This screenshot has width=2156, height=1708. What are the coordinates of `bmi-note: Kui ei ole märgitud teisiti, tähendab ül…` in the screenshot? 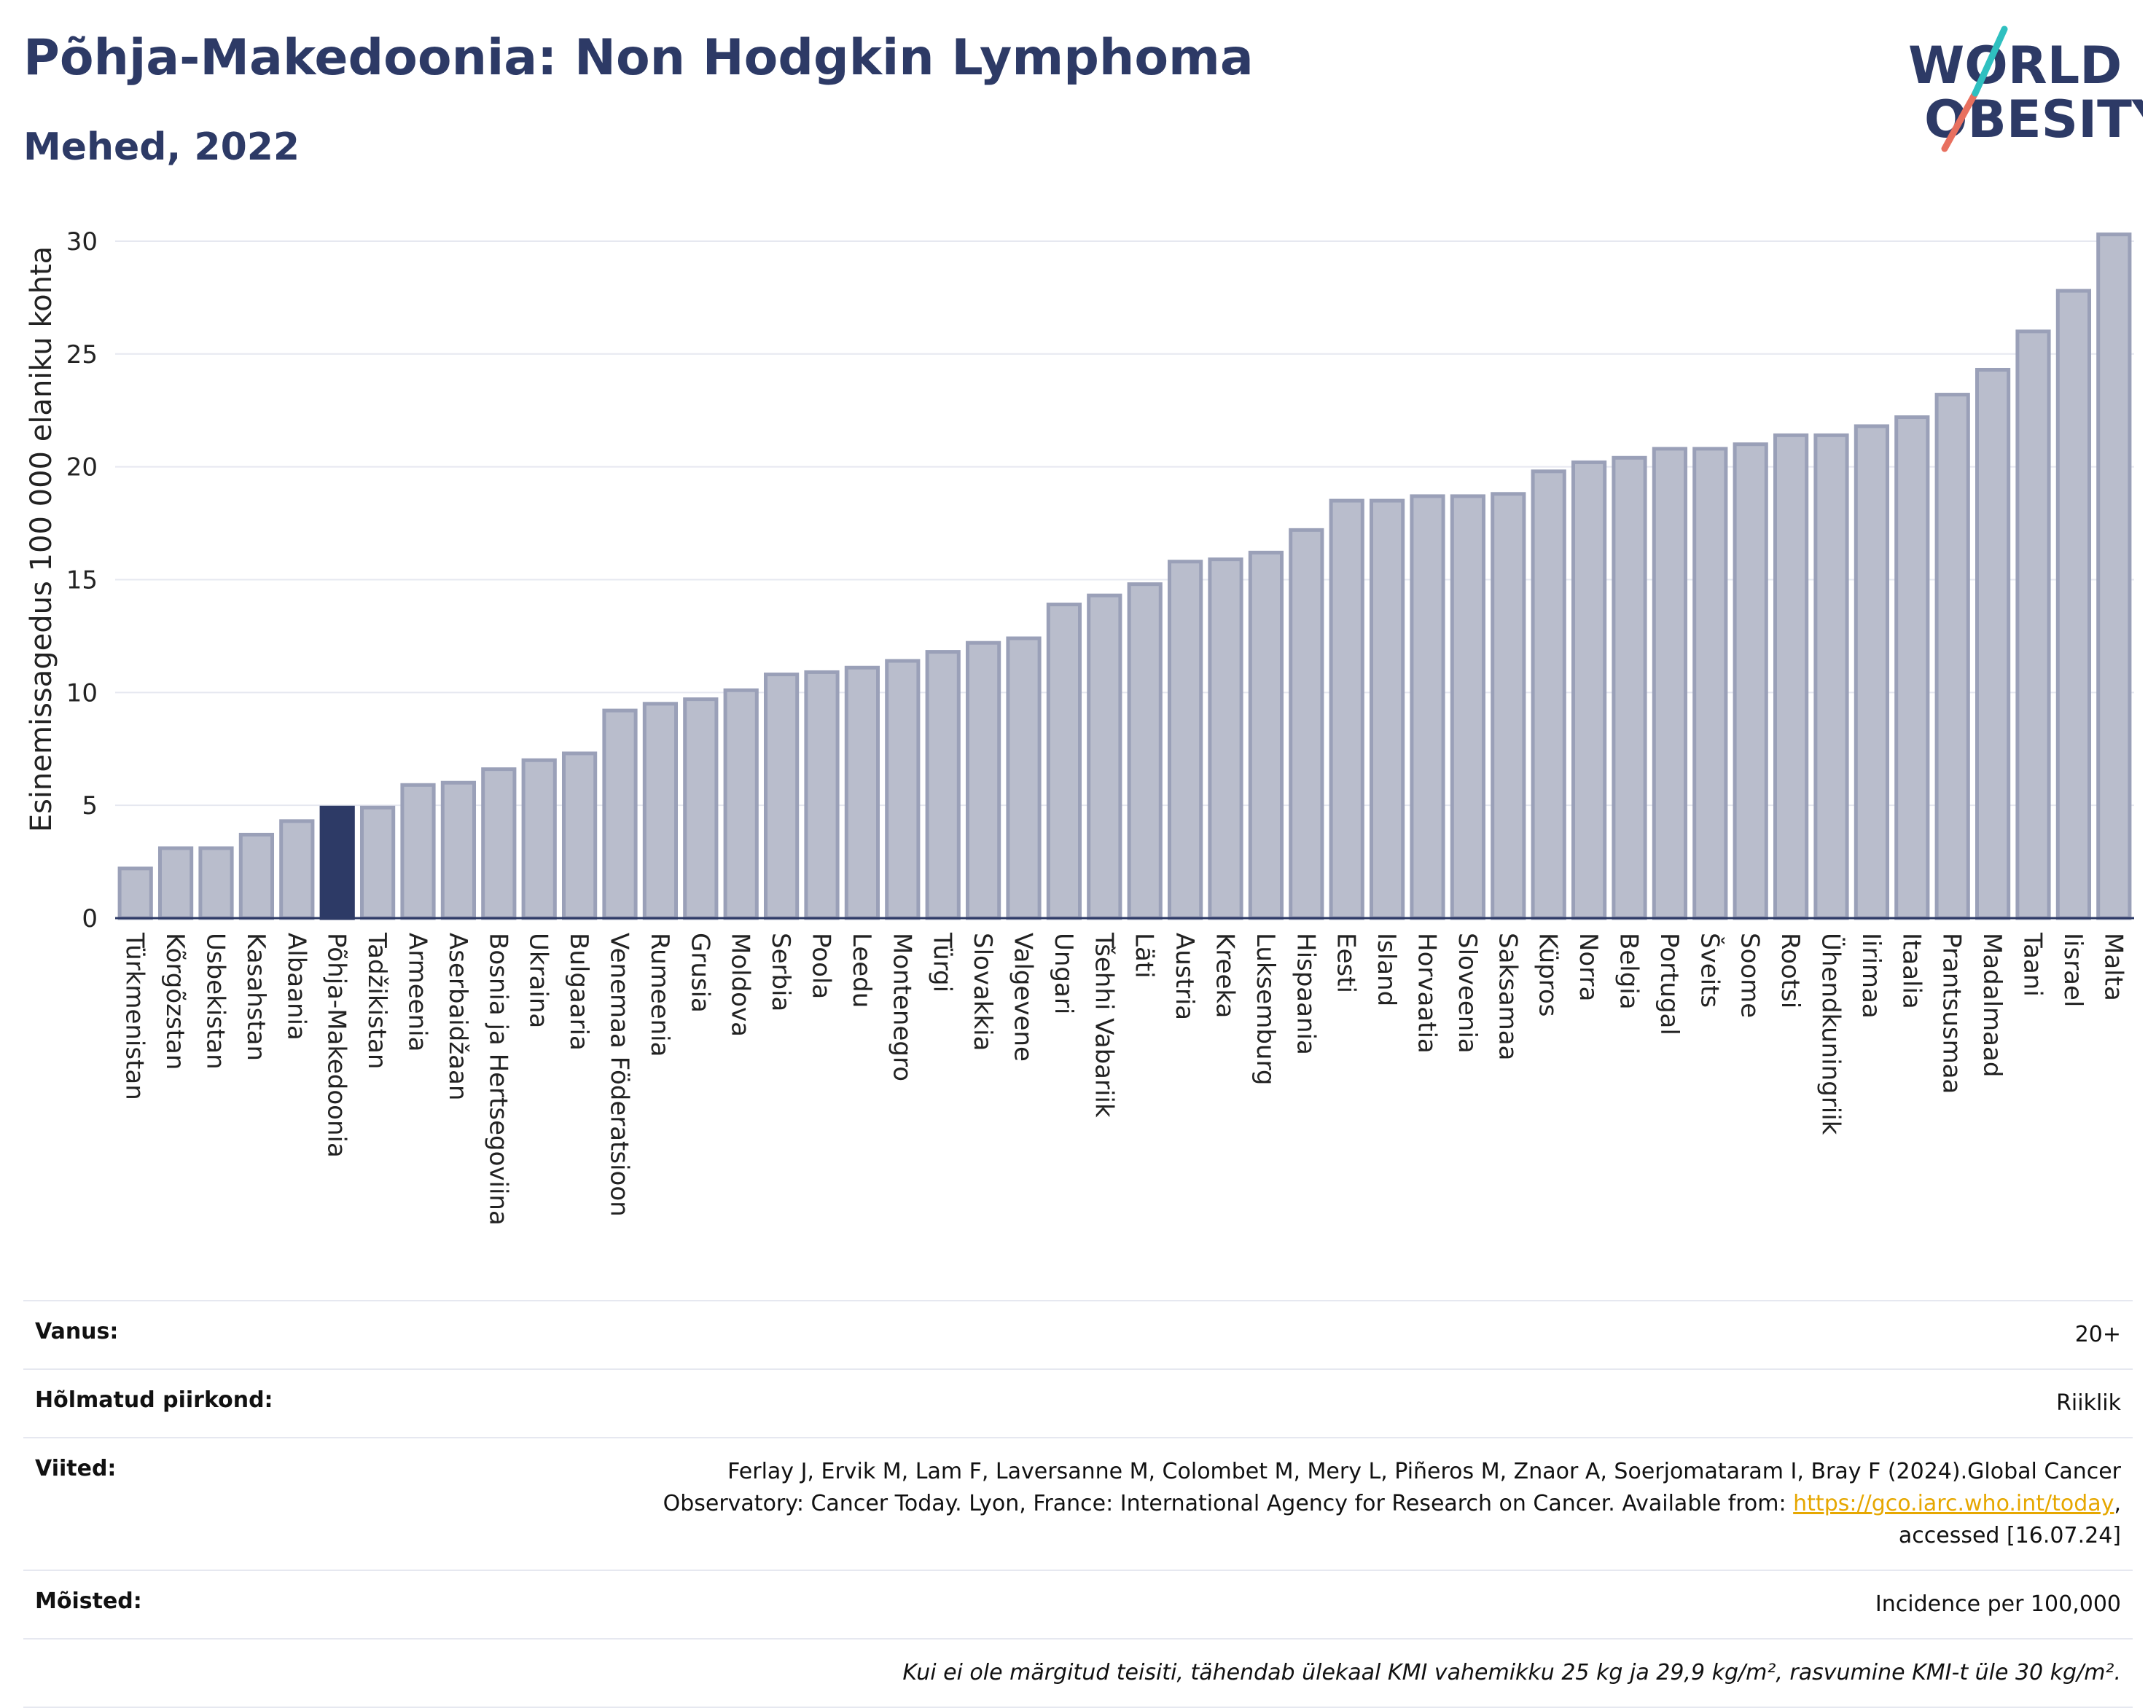 It's located at (1512, 1672).